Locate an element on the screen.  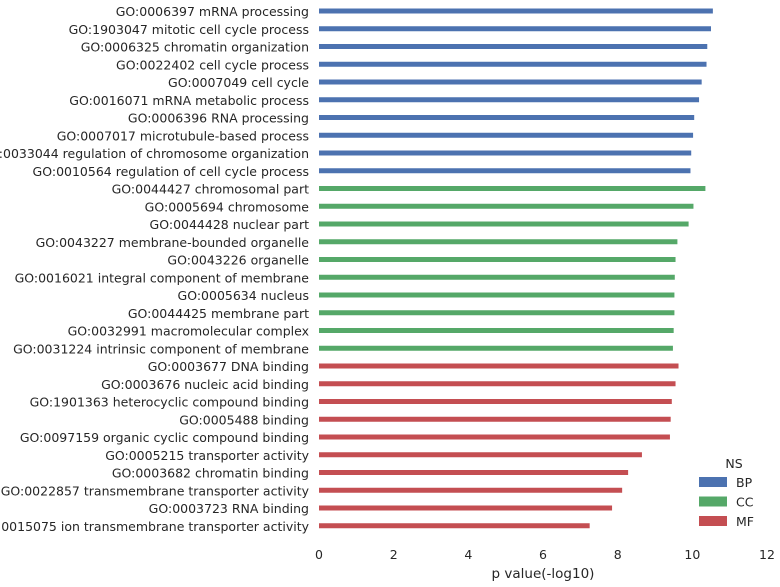
category-label: GO:0005694 chromosome is located at coordinates (227, 206).